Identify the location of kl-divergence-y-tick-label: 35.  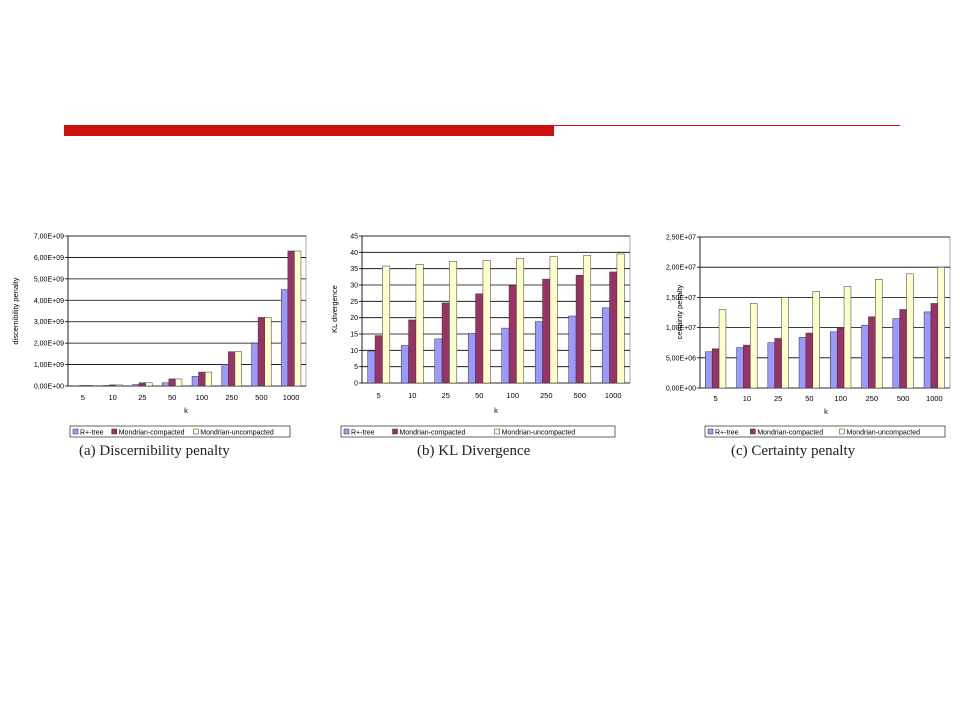
(354, 269).